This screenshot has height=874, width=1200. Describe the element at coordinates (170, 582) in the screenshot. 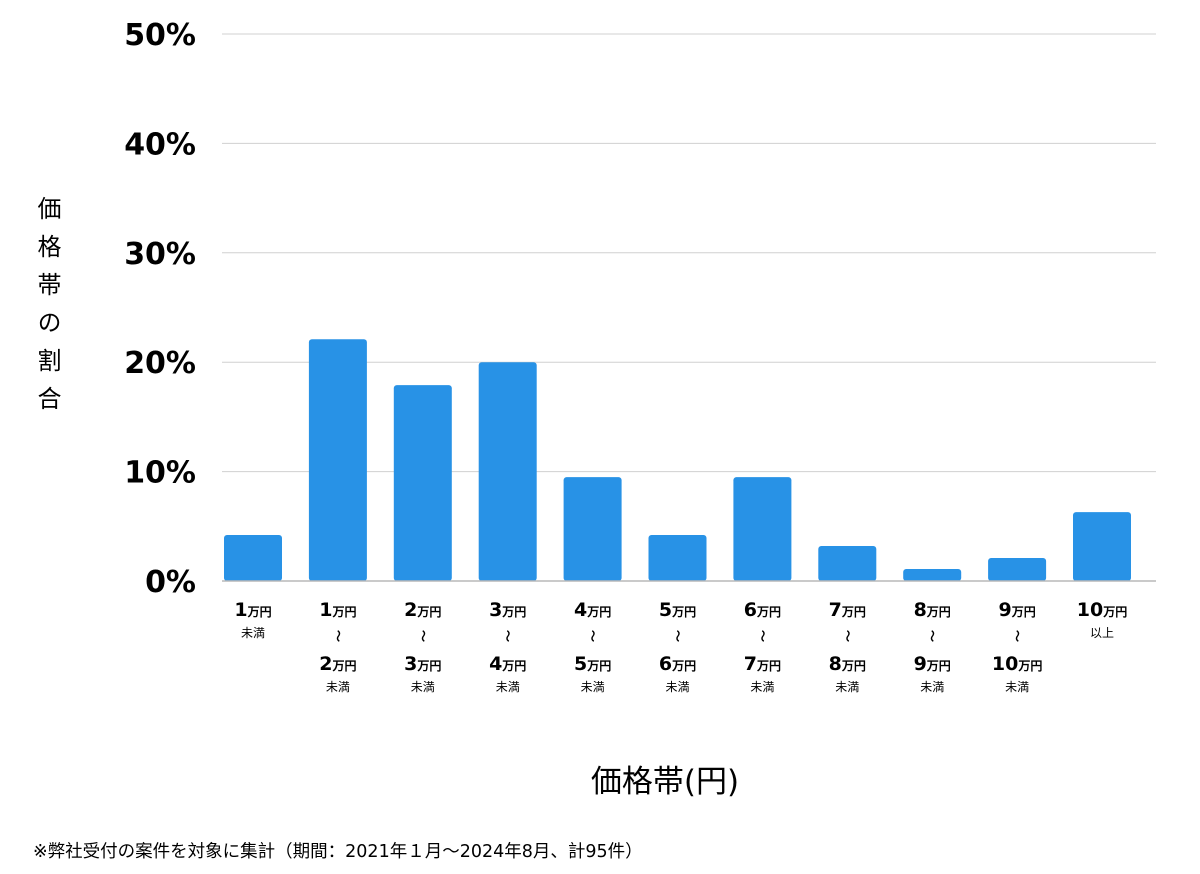

I see `y-tick-label: 0%` at that location.